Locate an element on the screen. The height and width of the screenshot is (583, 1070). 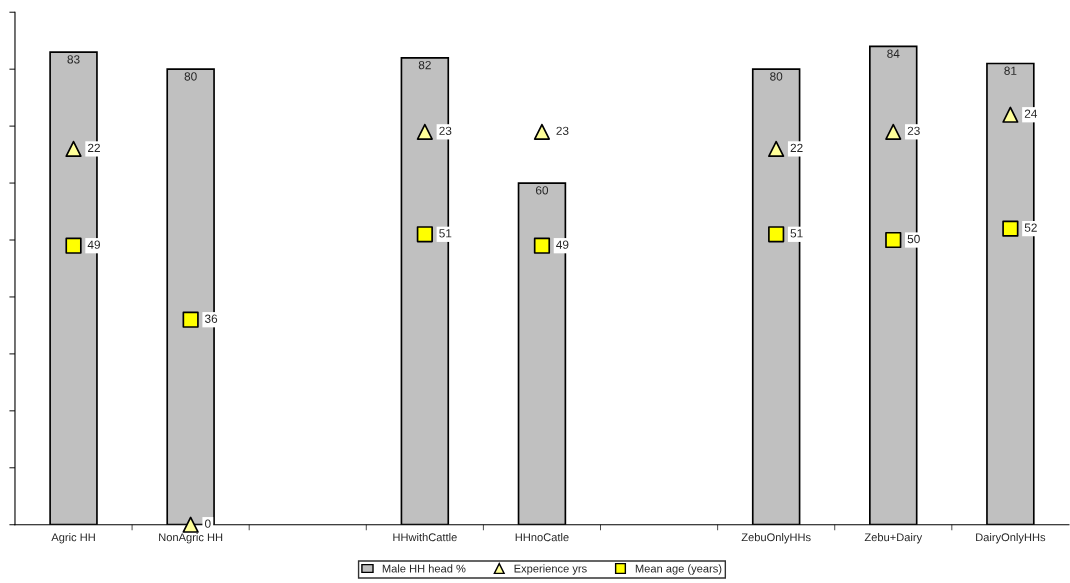
data-label: 81 is located at coordinates (1010, 70).